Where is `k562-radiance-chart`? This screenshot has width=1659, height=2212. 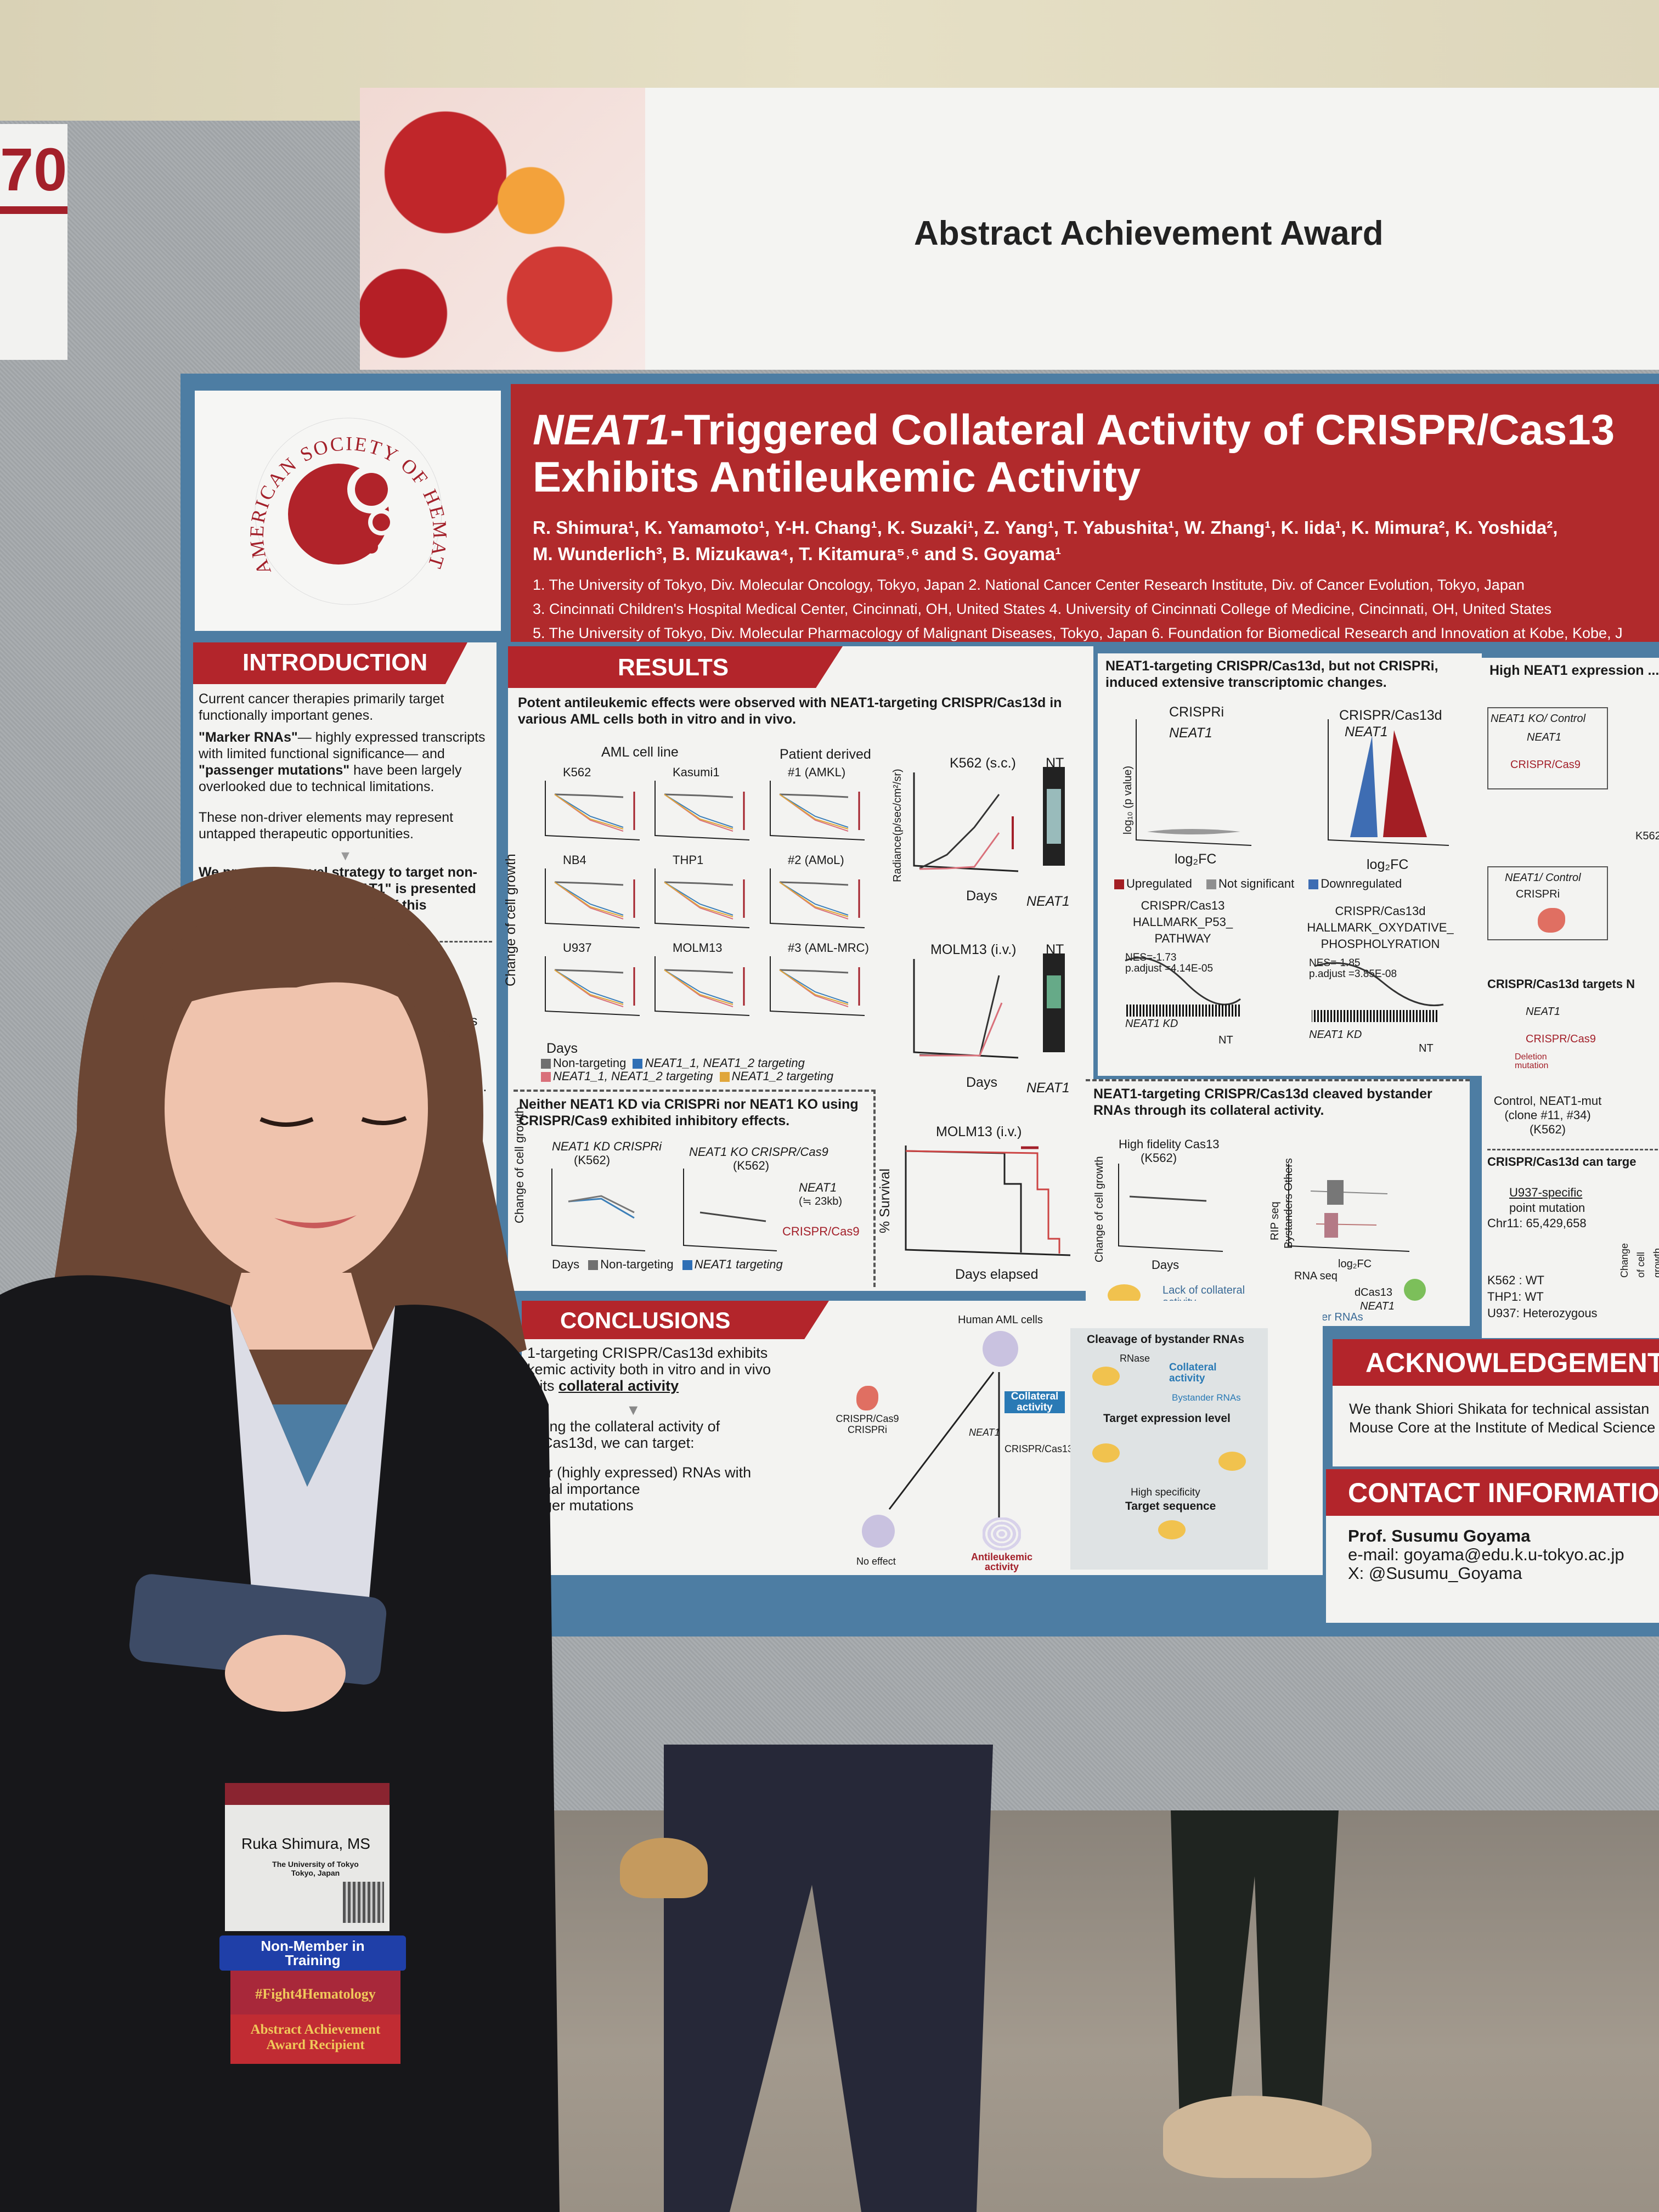 k562-radiance-chart is located at coordinates (989, 819).